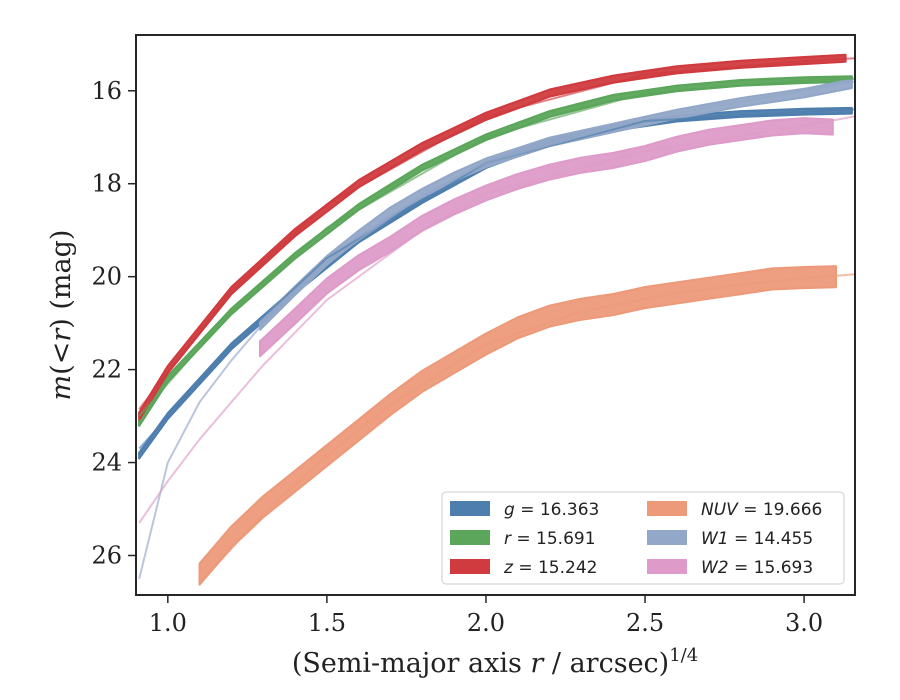  What do you see at coordinates (757, 539) in the screenshot?
I see `legend-label-w1: W1 = 14.455` at bounding box center [757, 539].